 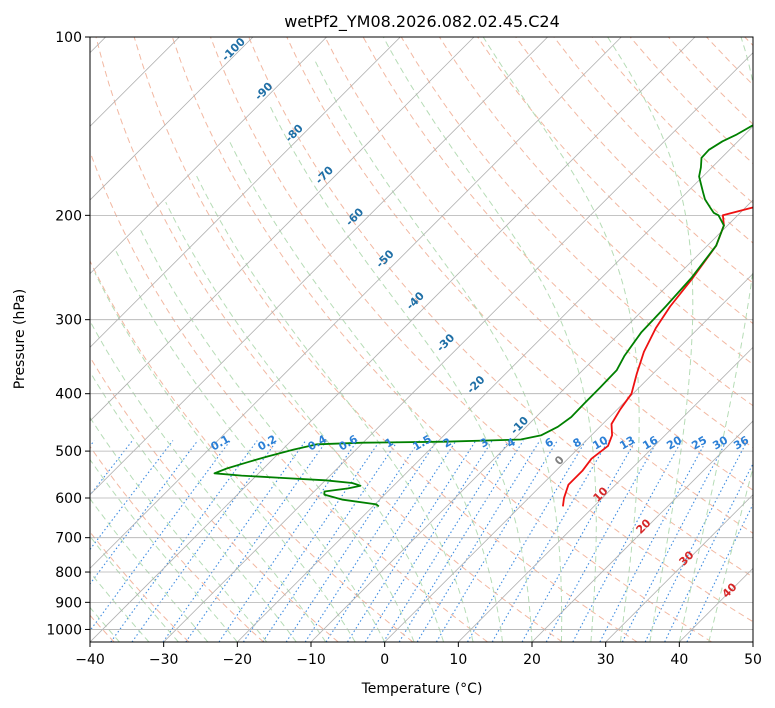 I want to click on dry-adiabat-label: 0, so click(x=559, y=460).